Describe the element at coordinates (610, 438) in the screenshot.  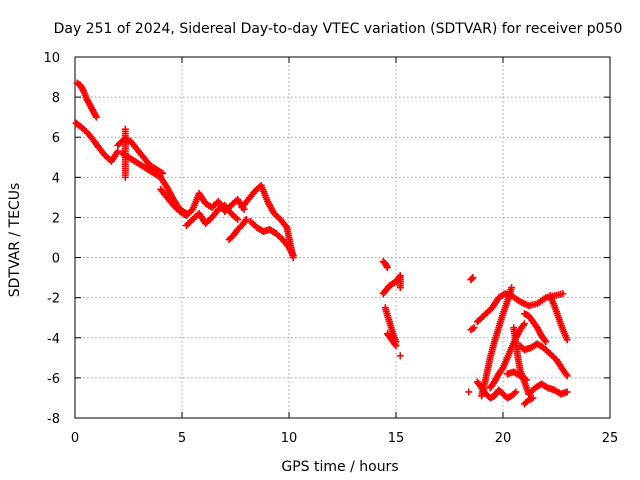
I see `x-tick-label: 25` at that location.